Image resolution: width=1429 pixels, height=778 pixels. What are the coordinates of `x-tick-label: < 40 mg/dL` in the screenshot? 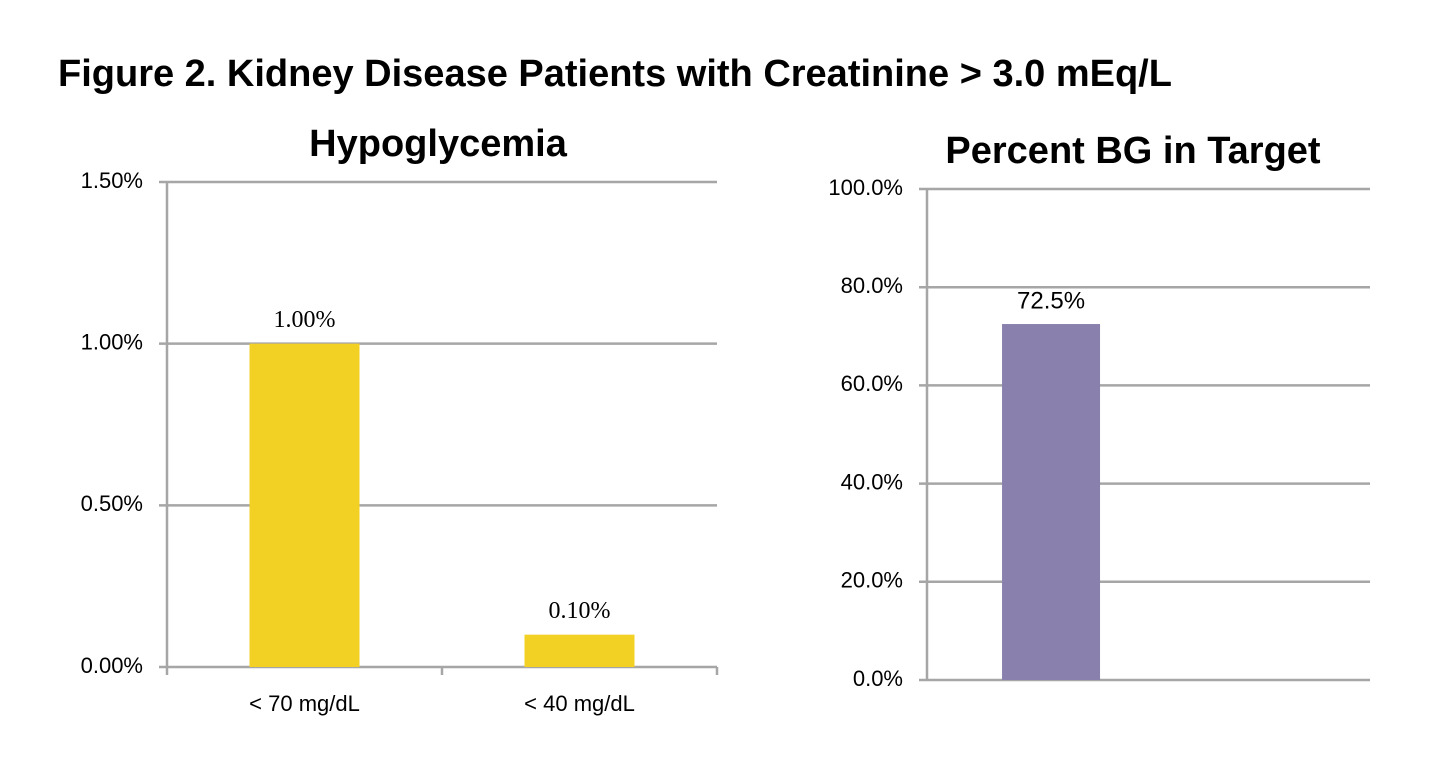 It's located at (579, 703).